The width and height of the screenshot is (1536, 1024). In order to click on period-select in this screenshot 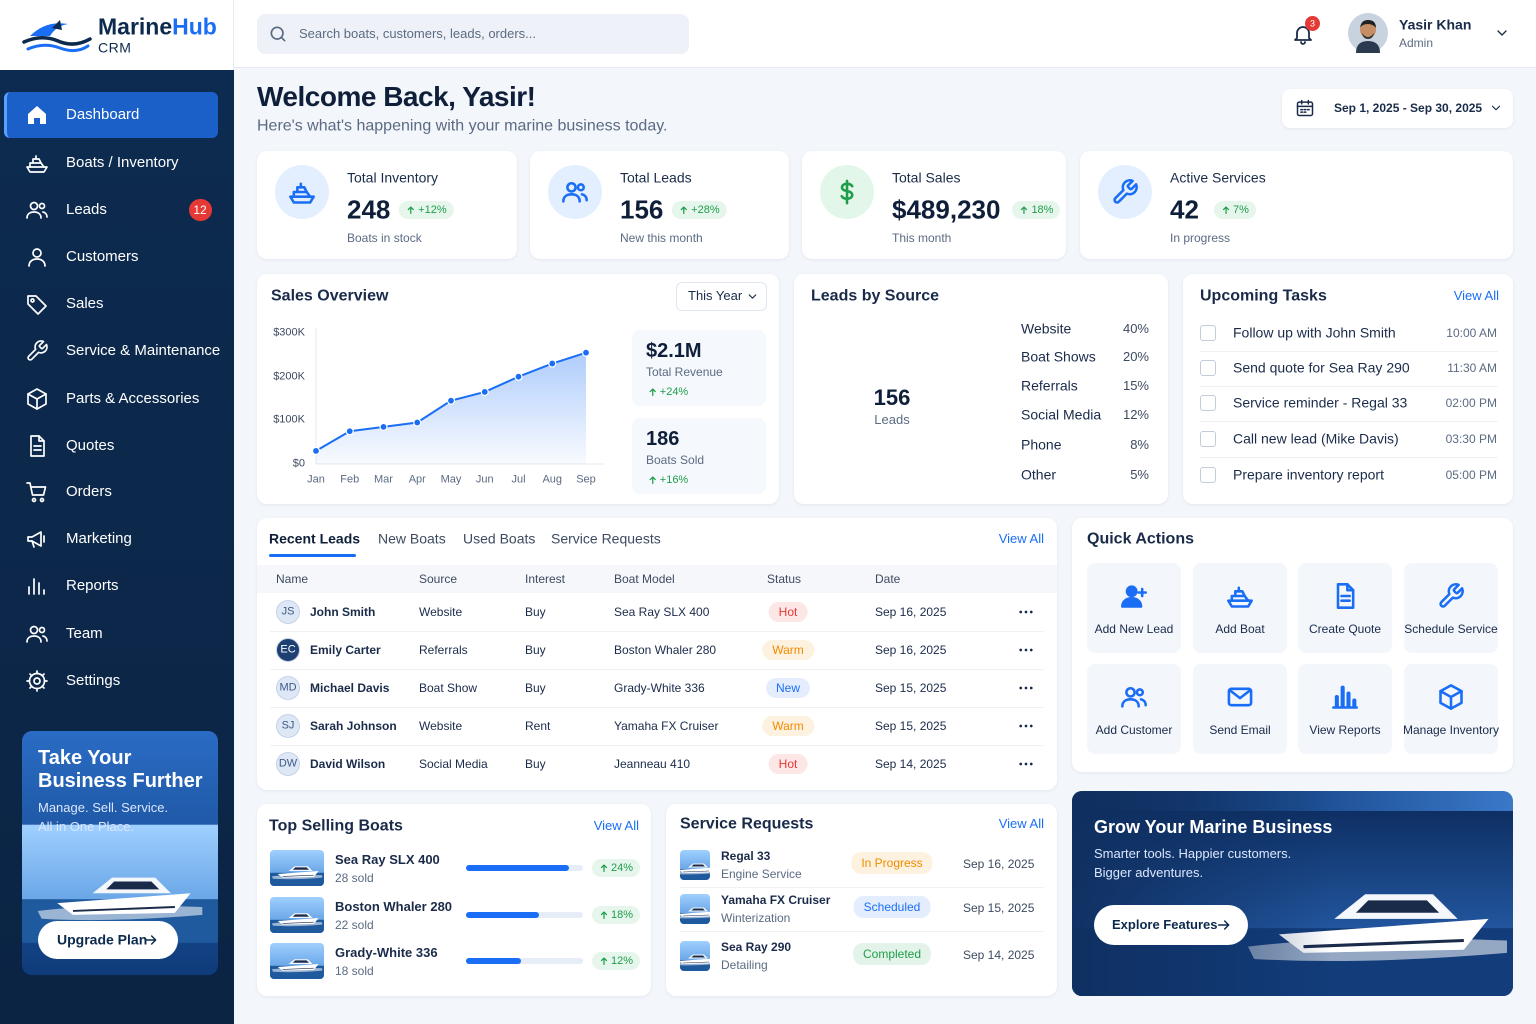, I will do `click(721, 296)`.